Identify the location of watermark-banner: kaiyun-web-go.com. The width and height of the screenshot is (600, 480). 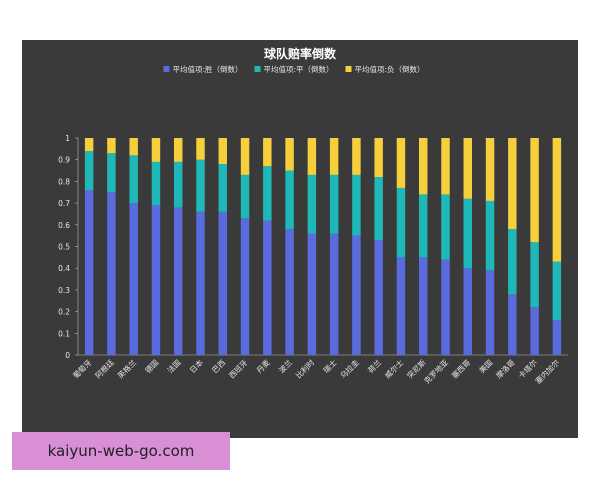
(121, 451).